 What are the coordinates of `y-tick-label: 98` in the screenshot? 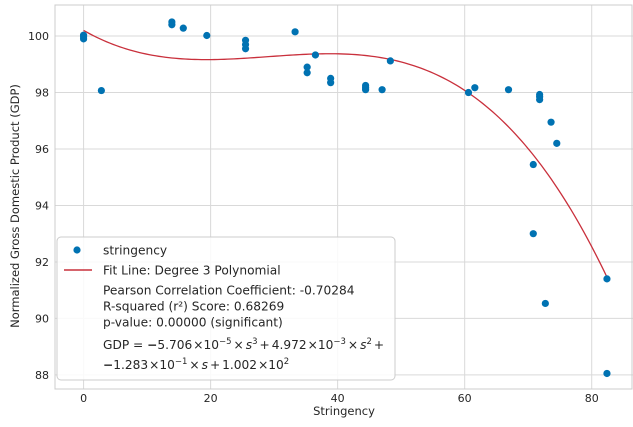 It's located at (42, 93).